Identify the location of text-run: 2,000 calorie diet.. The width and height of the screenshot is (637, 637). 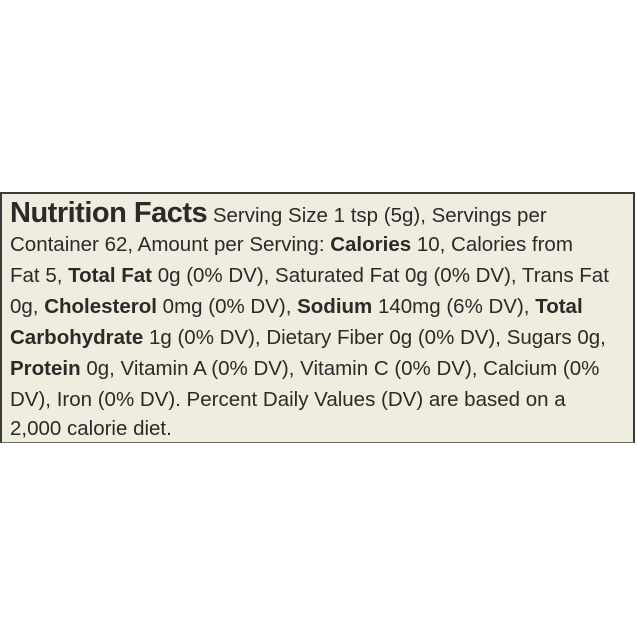
(91, 428).